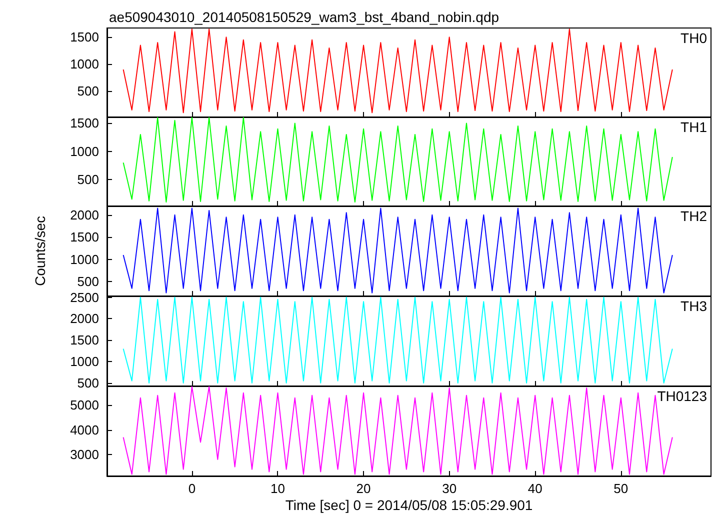  I want to click on annotation: TH0, so click(694, 38).